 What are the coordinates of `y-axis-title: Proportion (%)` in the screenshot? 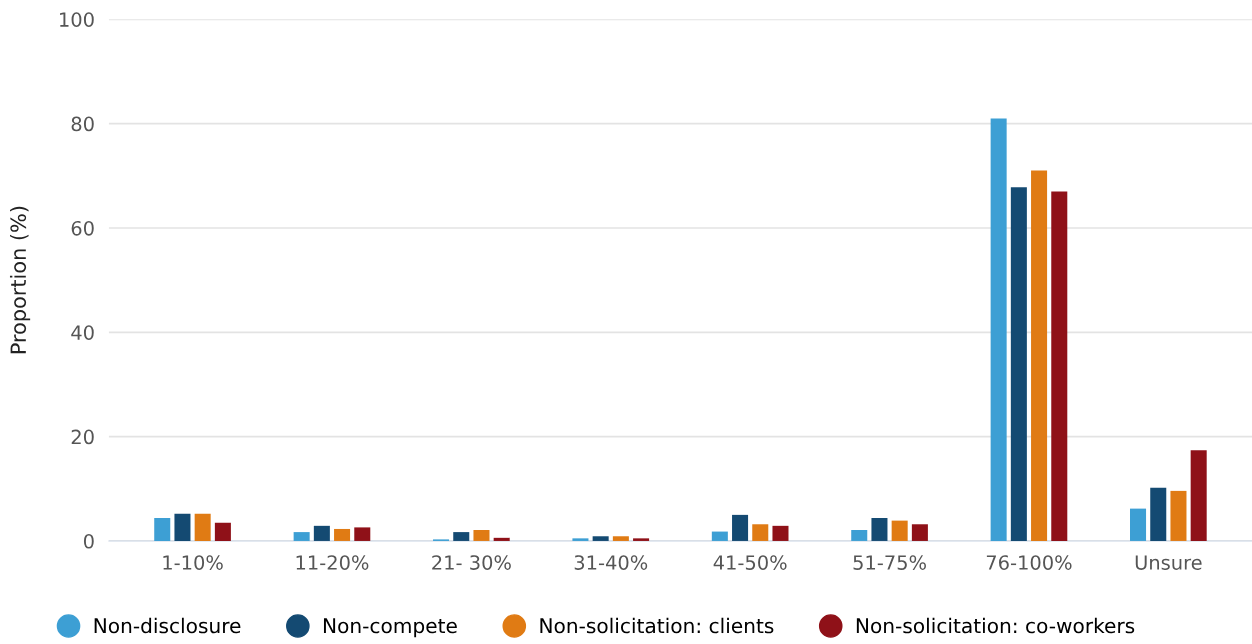 It's located at (20, 280).